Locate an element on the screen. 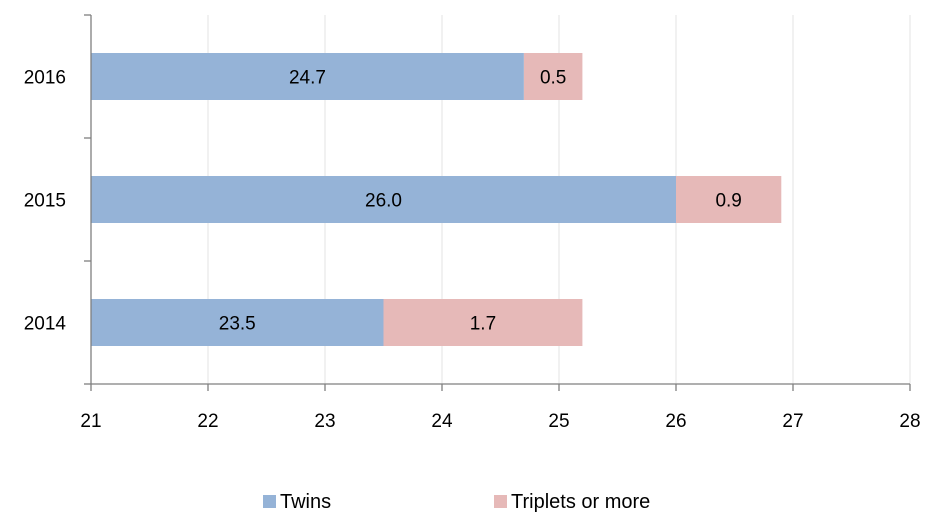  y-tick-label: 2016 is located at coordinates (45, 78).